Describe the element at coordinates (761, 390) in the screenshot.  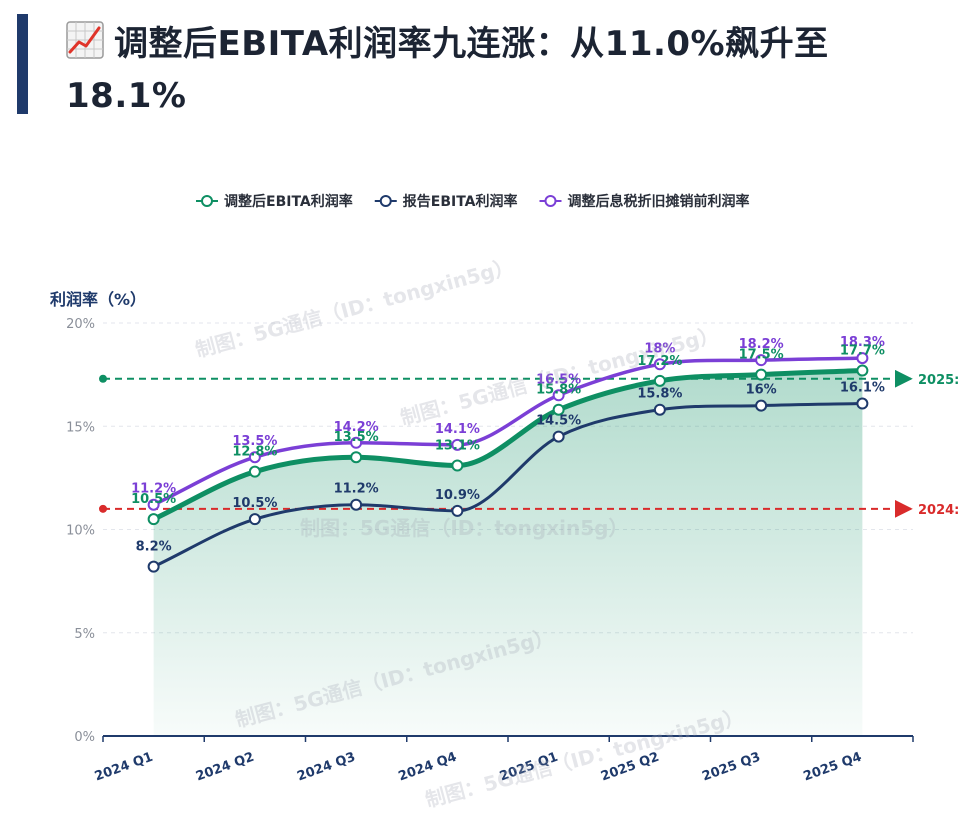
I see `data-label: 16%` at that location.